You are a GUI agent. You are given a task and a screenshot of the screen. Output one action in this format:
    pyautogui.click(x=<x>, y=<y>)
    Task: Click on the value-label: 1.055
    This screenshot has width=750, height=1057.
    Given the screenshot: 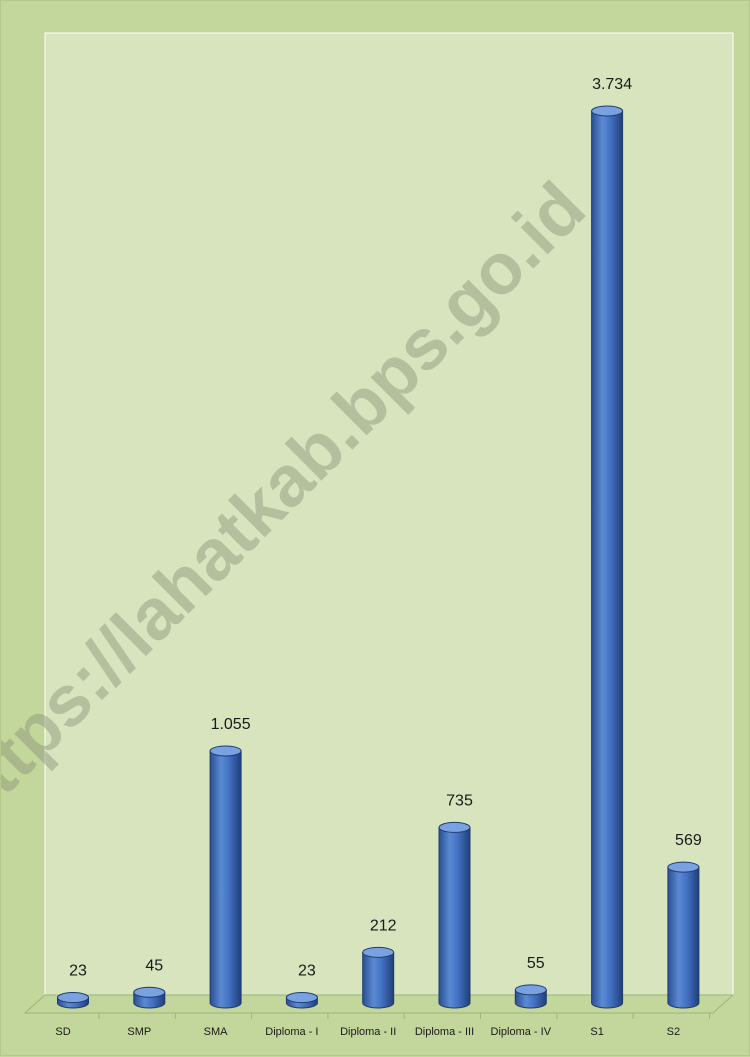 What is the action you would take?
    pyautogui.click(x=231, y=724)
    